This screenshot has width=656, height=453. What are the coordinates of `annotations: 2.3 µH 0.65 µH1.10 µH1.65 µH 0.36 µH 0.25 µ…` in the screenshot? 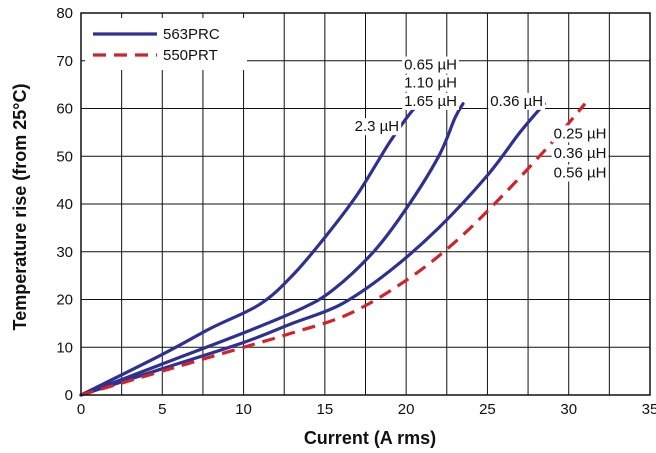 It's located at (480, 119).